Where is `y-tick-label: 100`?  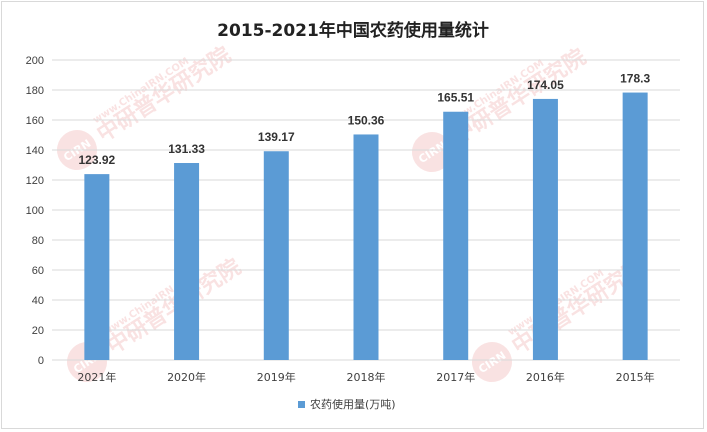
y-tick-label: 100 is located at coordinates (35, 211).